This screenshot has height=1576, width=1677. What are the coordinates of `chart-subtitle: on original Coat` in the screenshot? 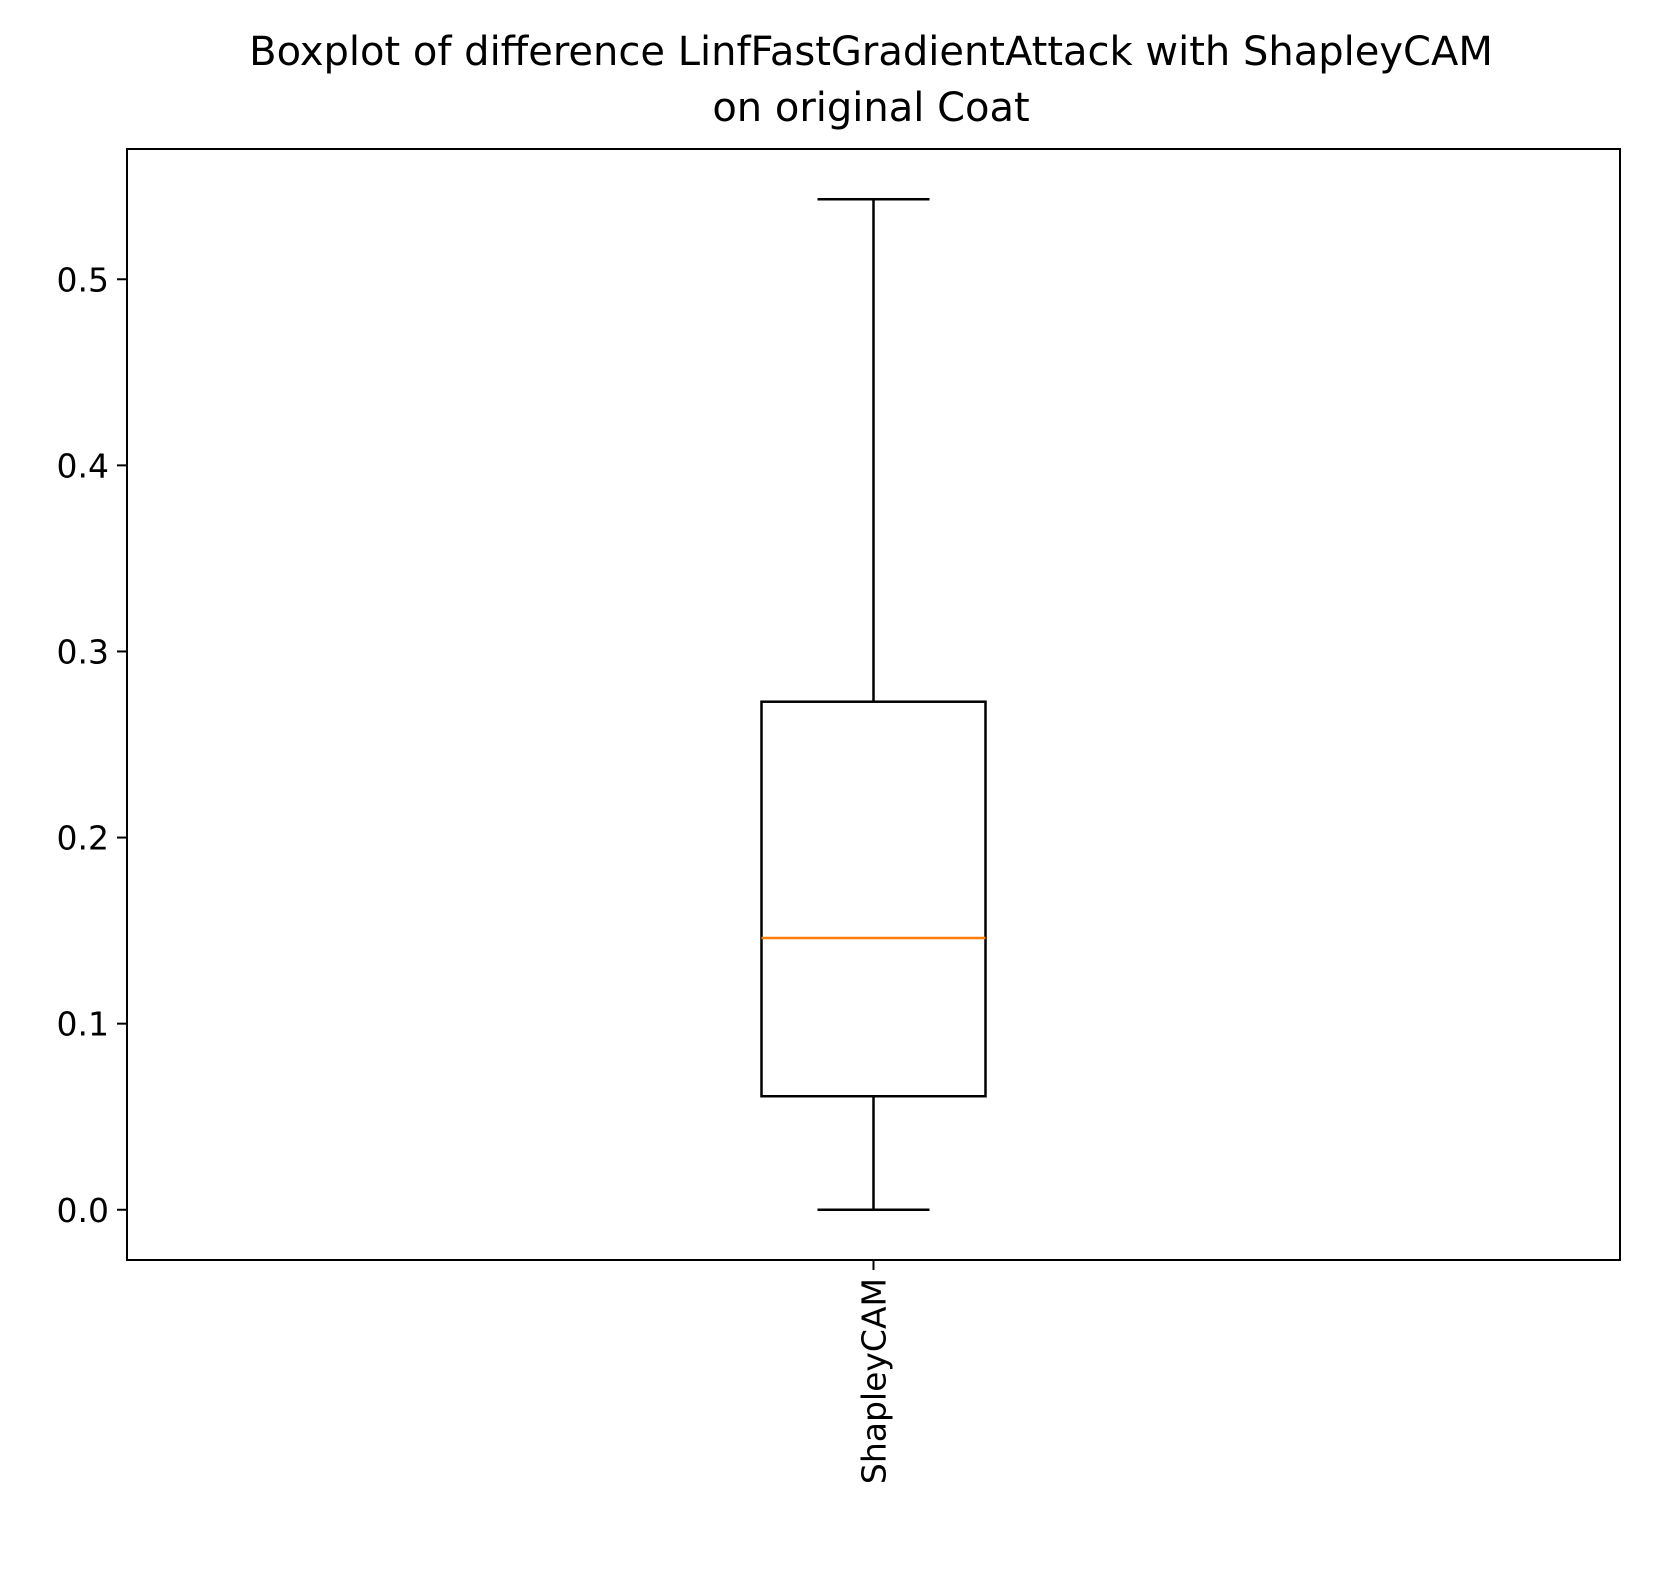 It's located at (870, 108).